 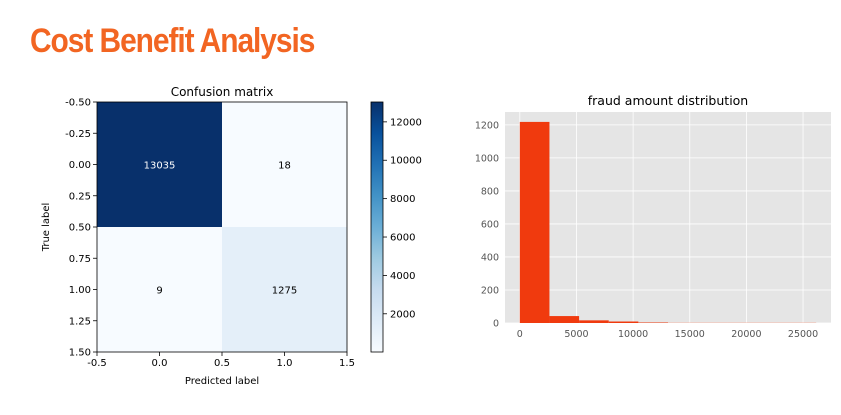 I want to click on histogram-x-tick-label: 10000, so click(x=633, y=334).